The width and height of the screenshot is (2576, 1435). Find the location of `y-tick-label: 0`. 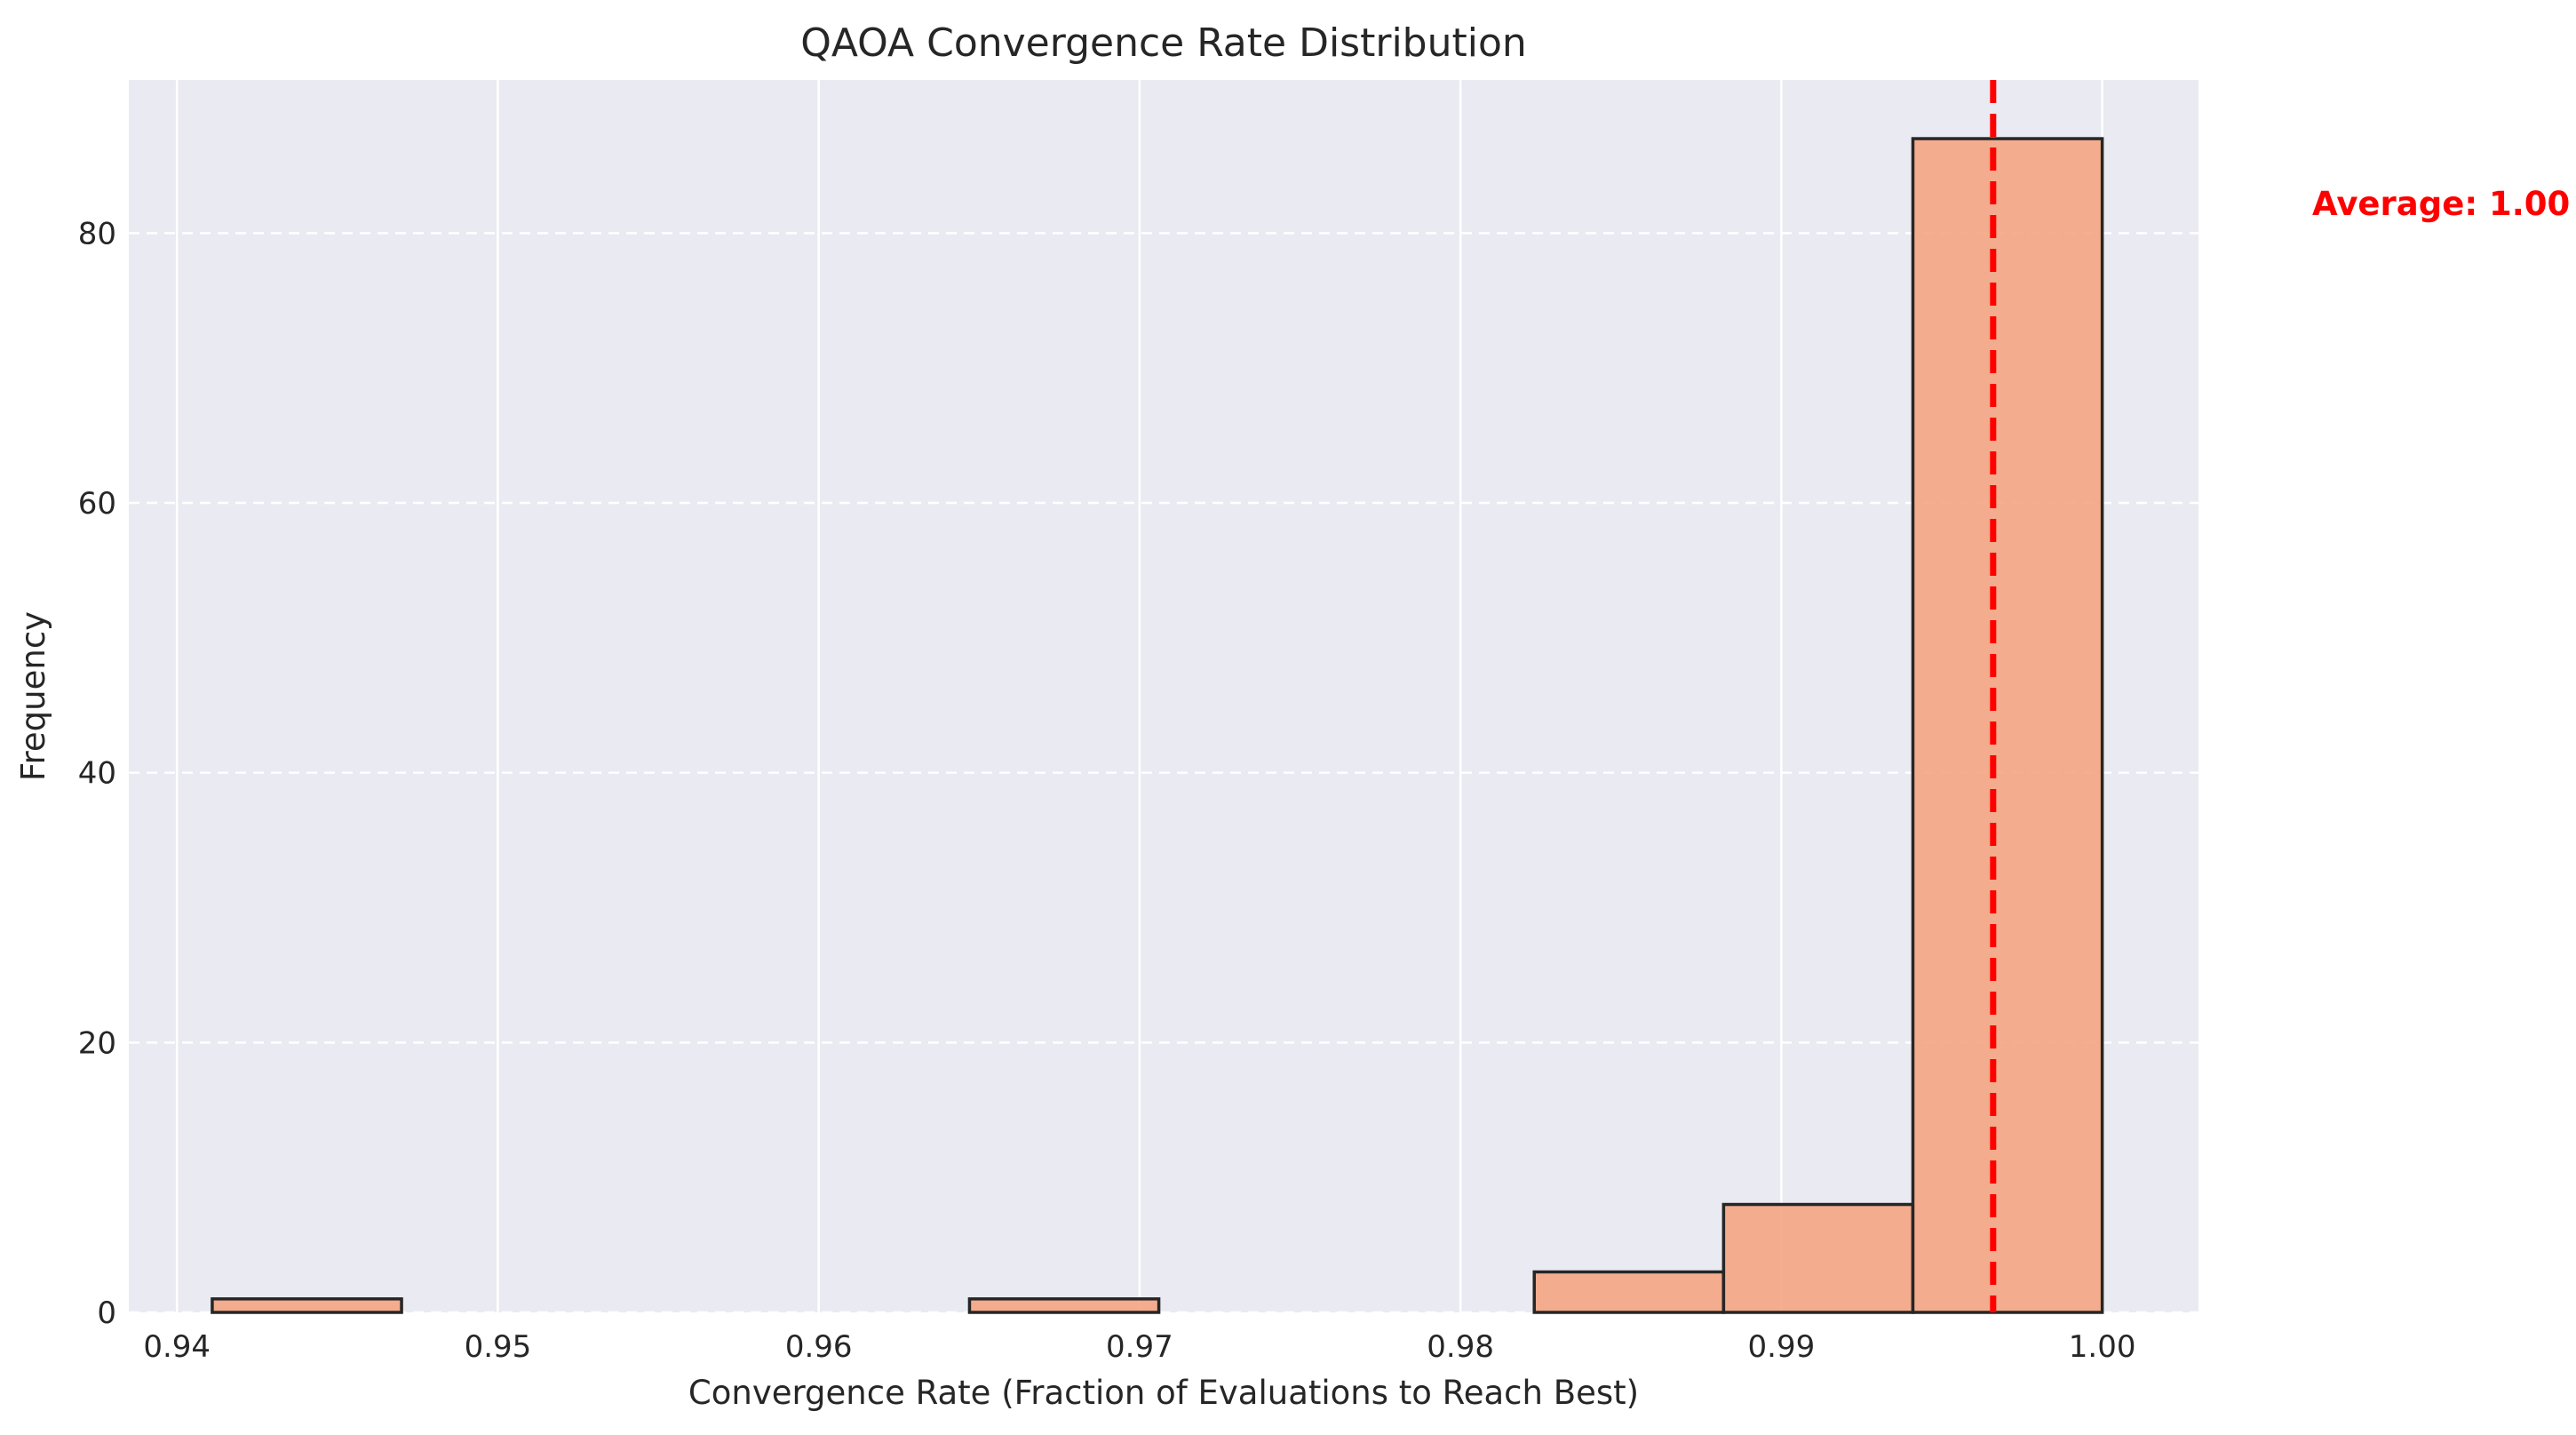

y-tick-label: 0 is located at coordinates (106, 1313).